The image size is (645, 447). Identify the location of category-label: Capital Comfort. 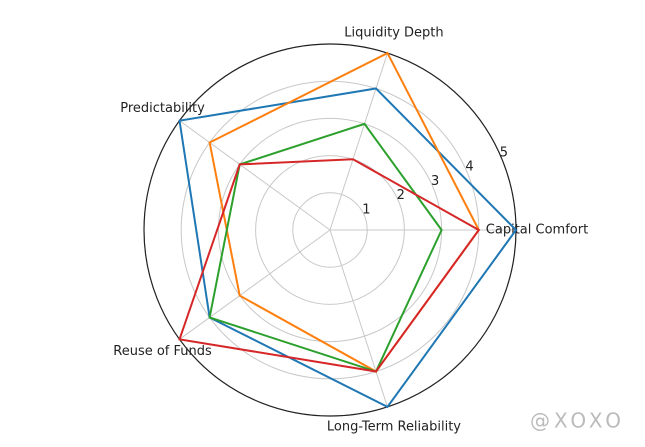
(537, 230).